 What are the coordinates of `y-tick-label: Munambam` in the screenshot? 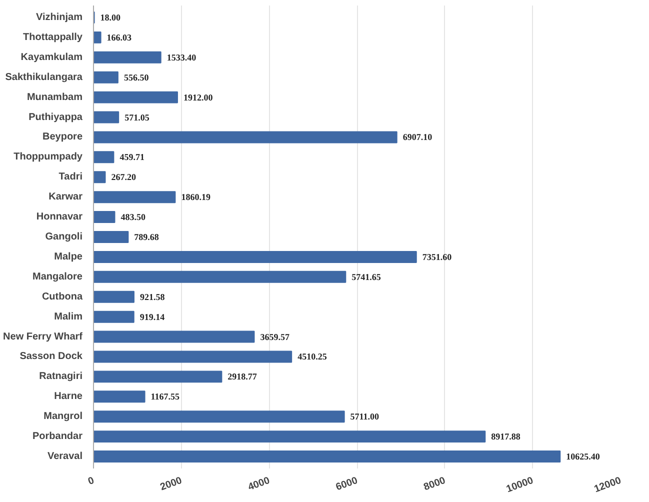 It's located at (54, 97).